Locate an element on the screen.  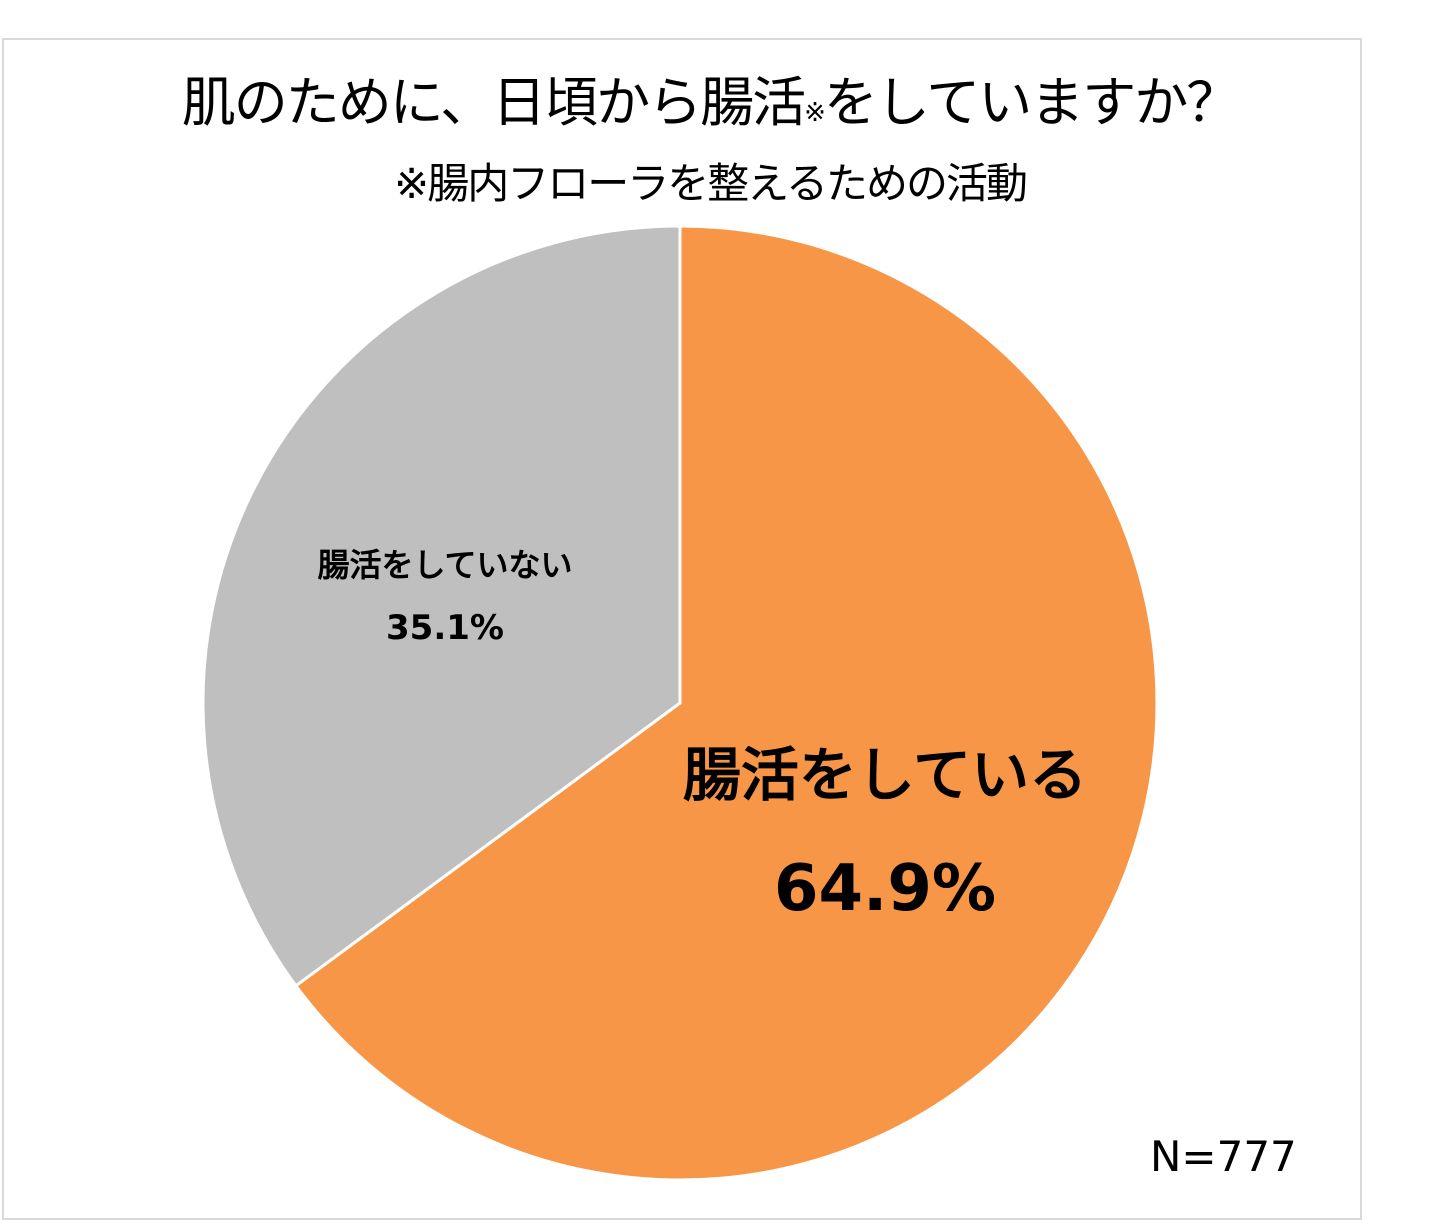
chart-subtitle: ※腸内フローラを整えるための活動 is located at coordinates (711, 183).